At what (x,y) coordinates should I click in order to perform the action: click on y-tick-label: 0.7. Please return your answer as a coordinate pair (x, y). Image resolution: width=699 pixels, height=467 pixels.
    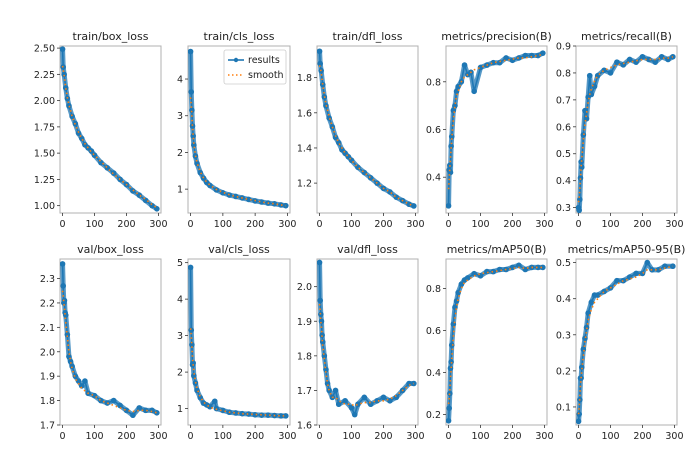
    Looking at the image, I should click on (563, 100).